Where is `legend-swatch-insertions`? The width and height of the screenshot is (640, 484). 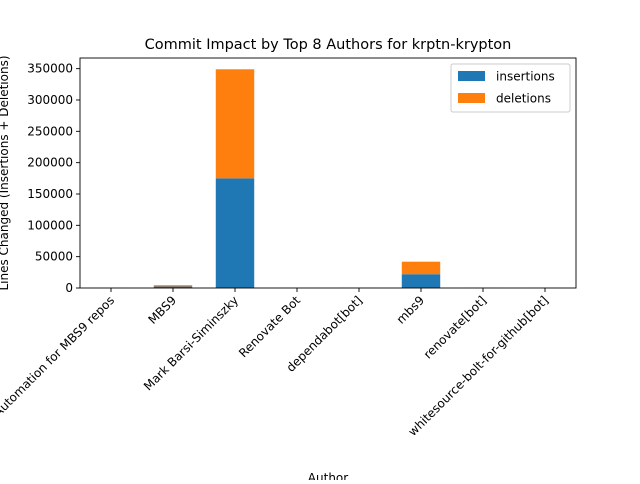
legend-swatch-insertions is located at coordinates (471, 76).